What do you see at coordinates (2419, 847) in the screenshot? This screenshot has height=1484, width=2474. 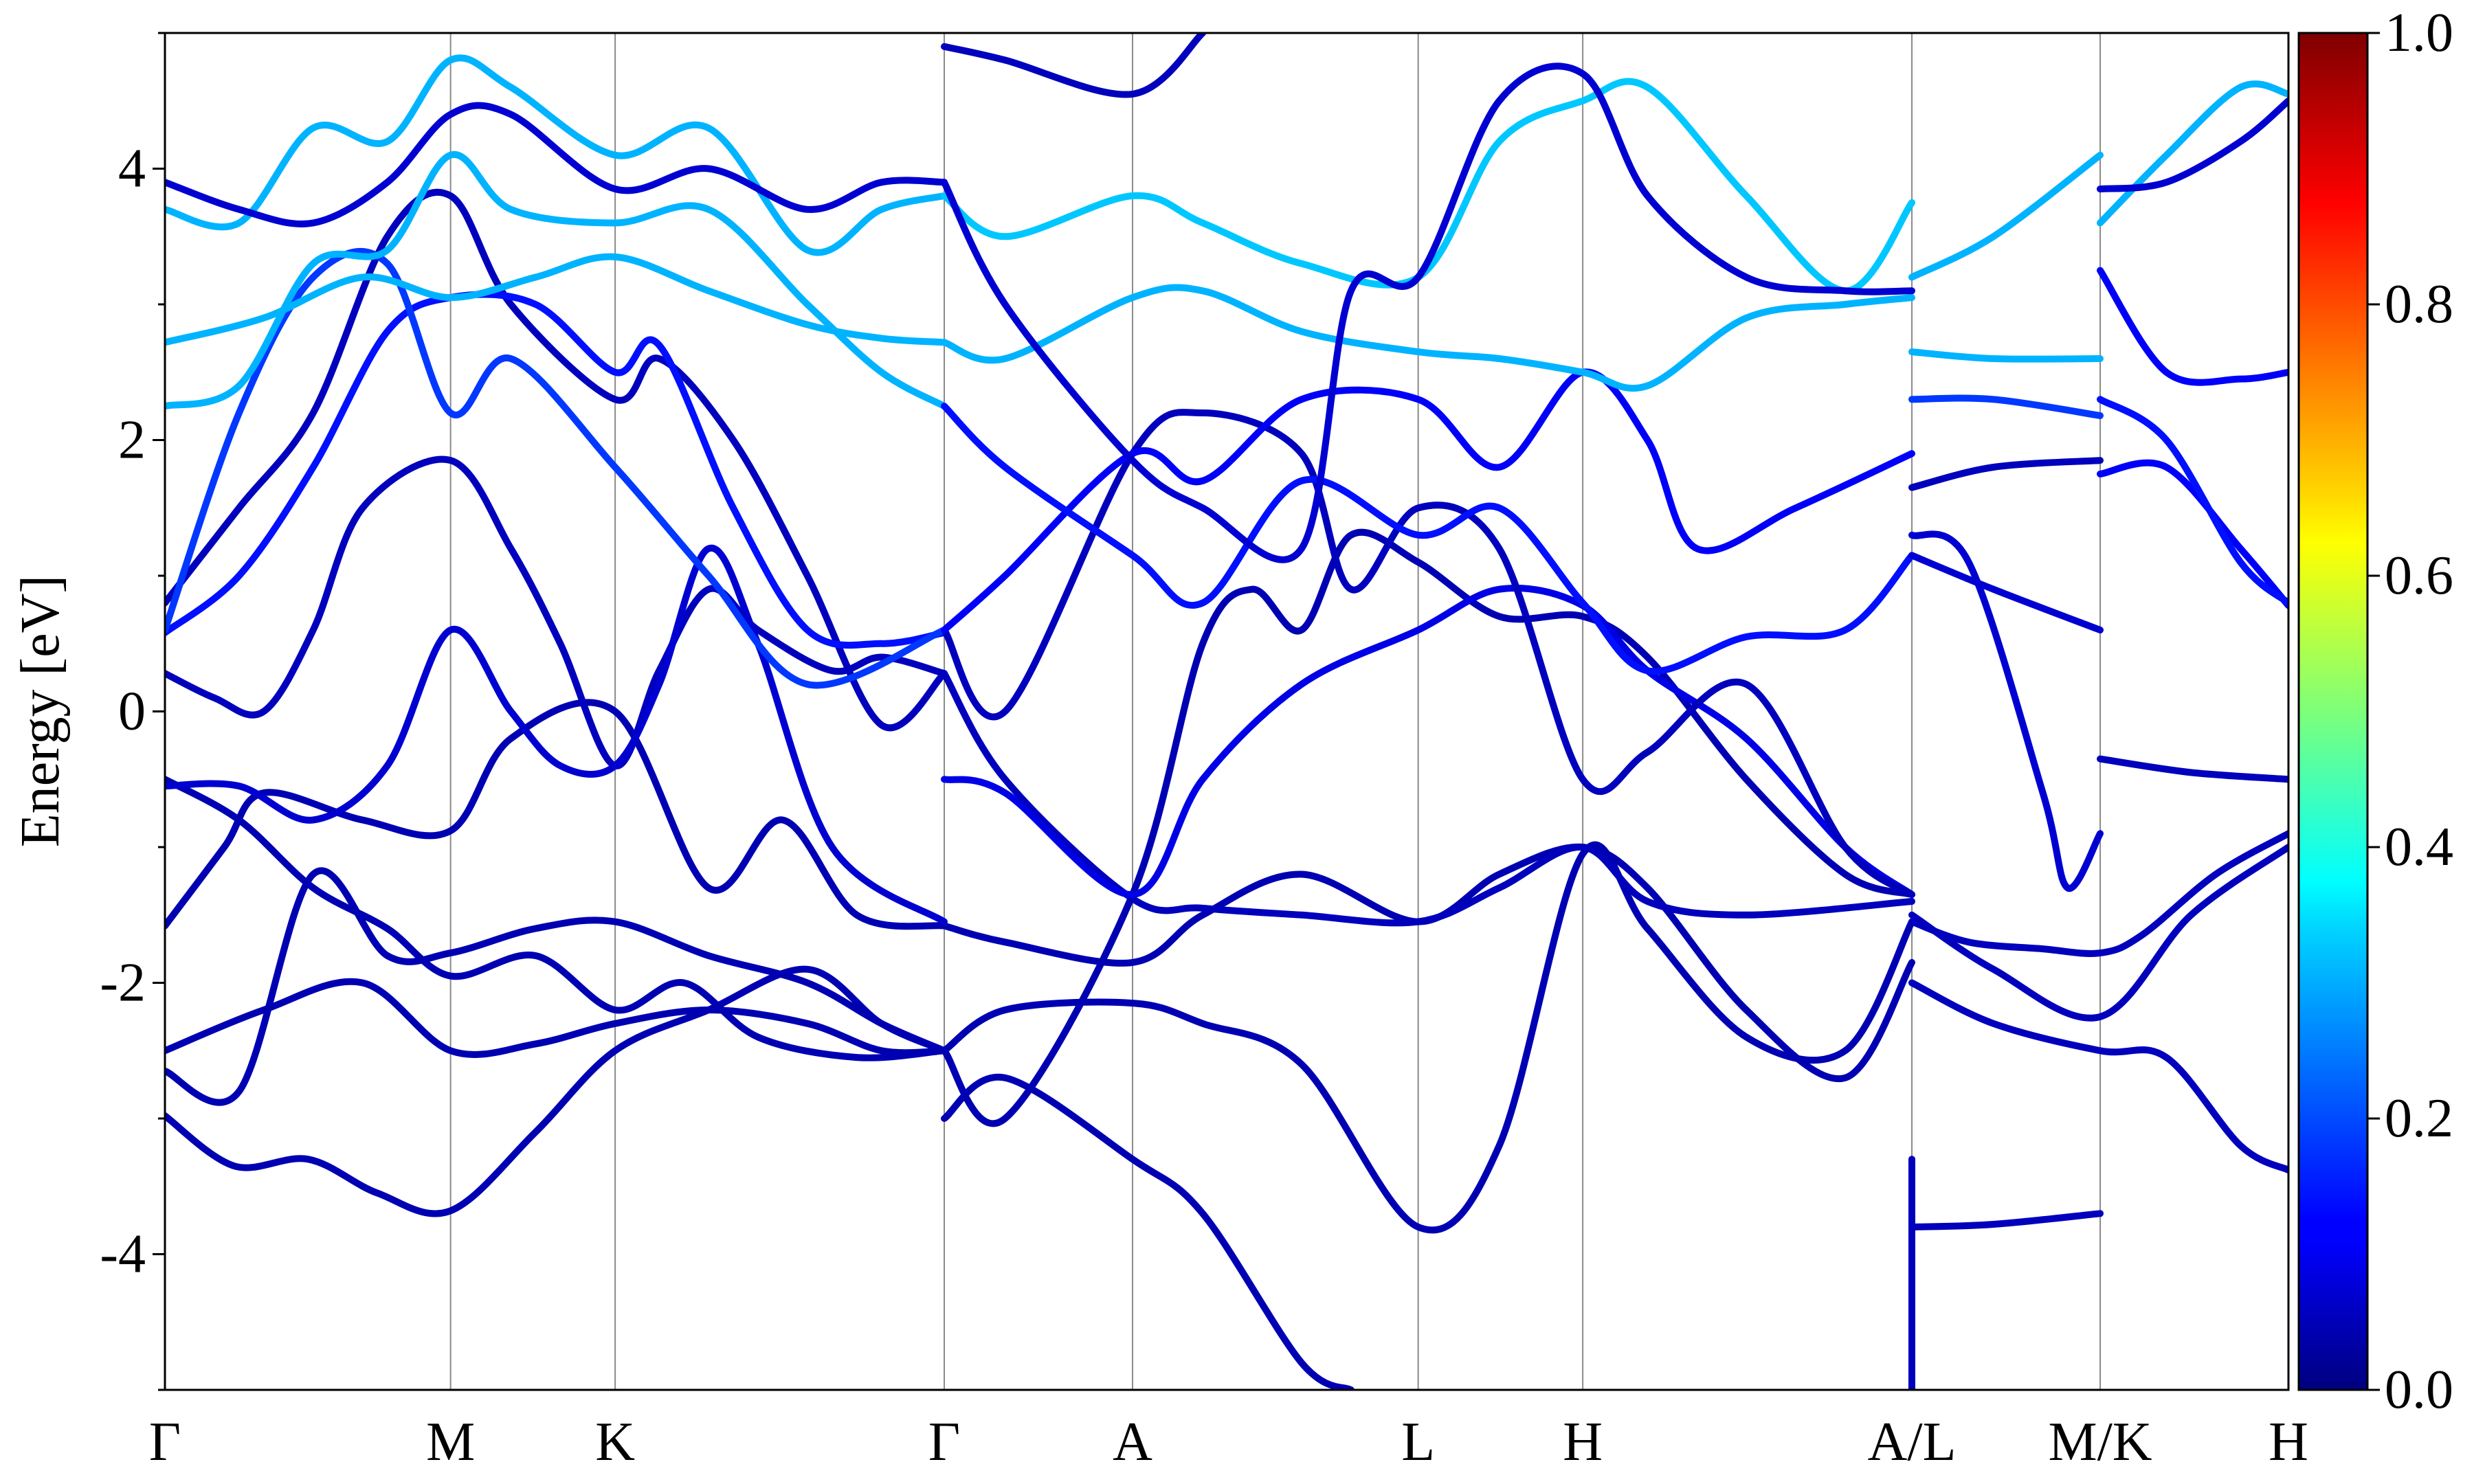 I see `colorbar-tick-label: 0.4` at bounding box center [2419, 847].